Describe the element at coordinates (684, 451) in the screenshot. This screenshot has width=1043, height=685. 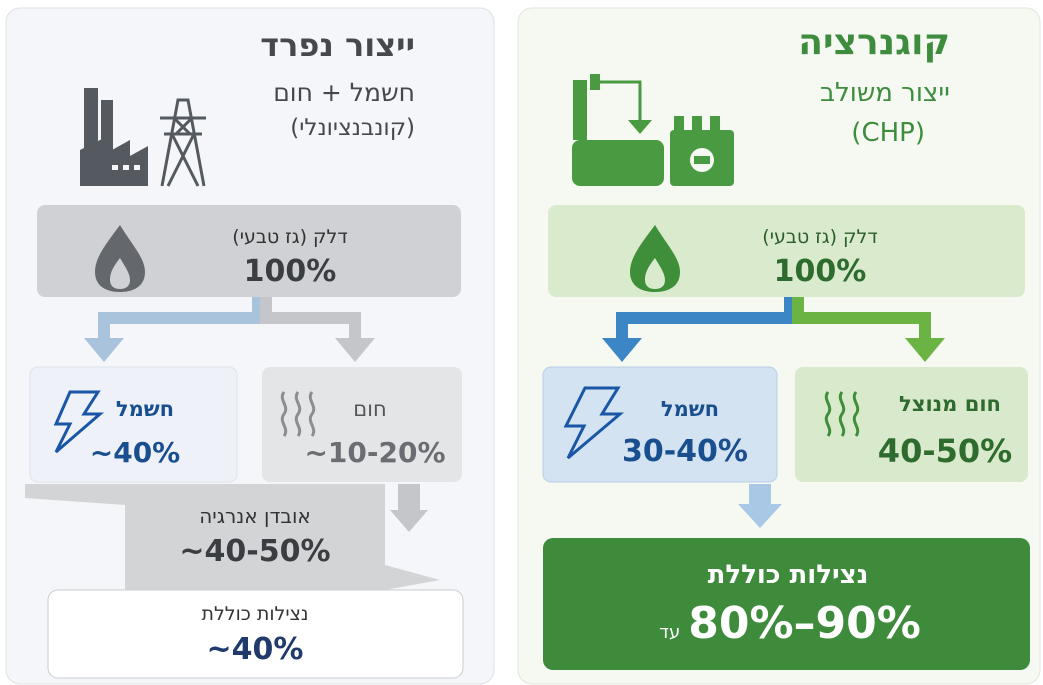
I see `electricity-value: 30-40%` at that location.